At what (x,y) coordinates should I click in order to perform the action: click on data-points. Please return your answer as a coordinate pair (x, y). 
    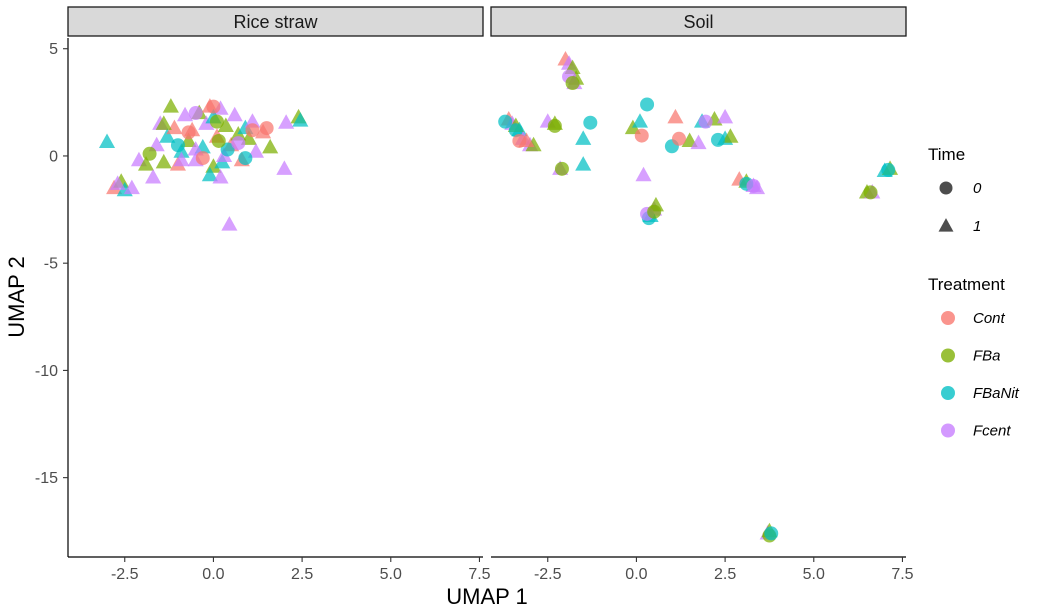
    Looking at the image, I should click on (203, 164).